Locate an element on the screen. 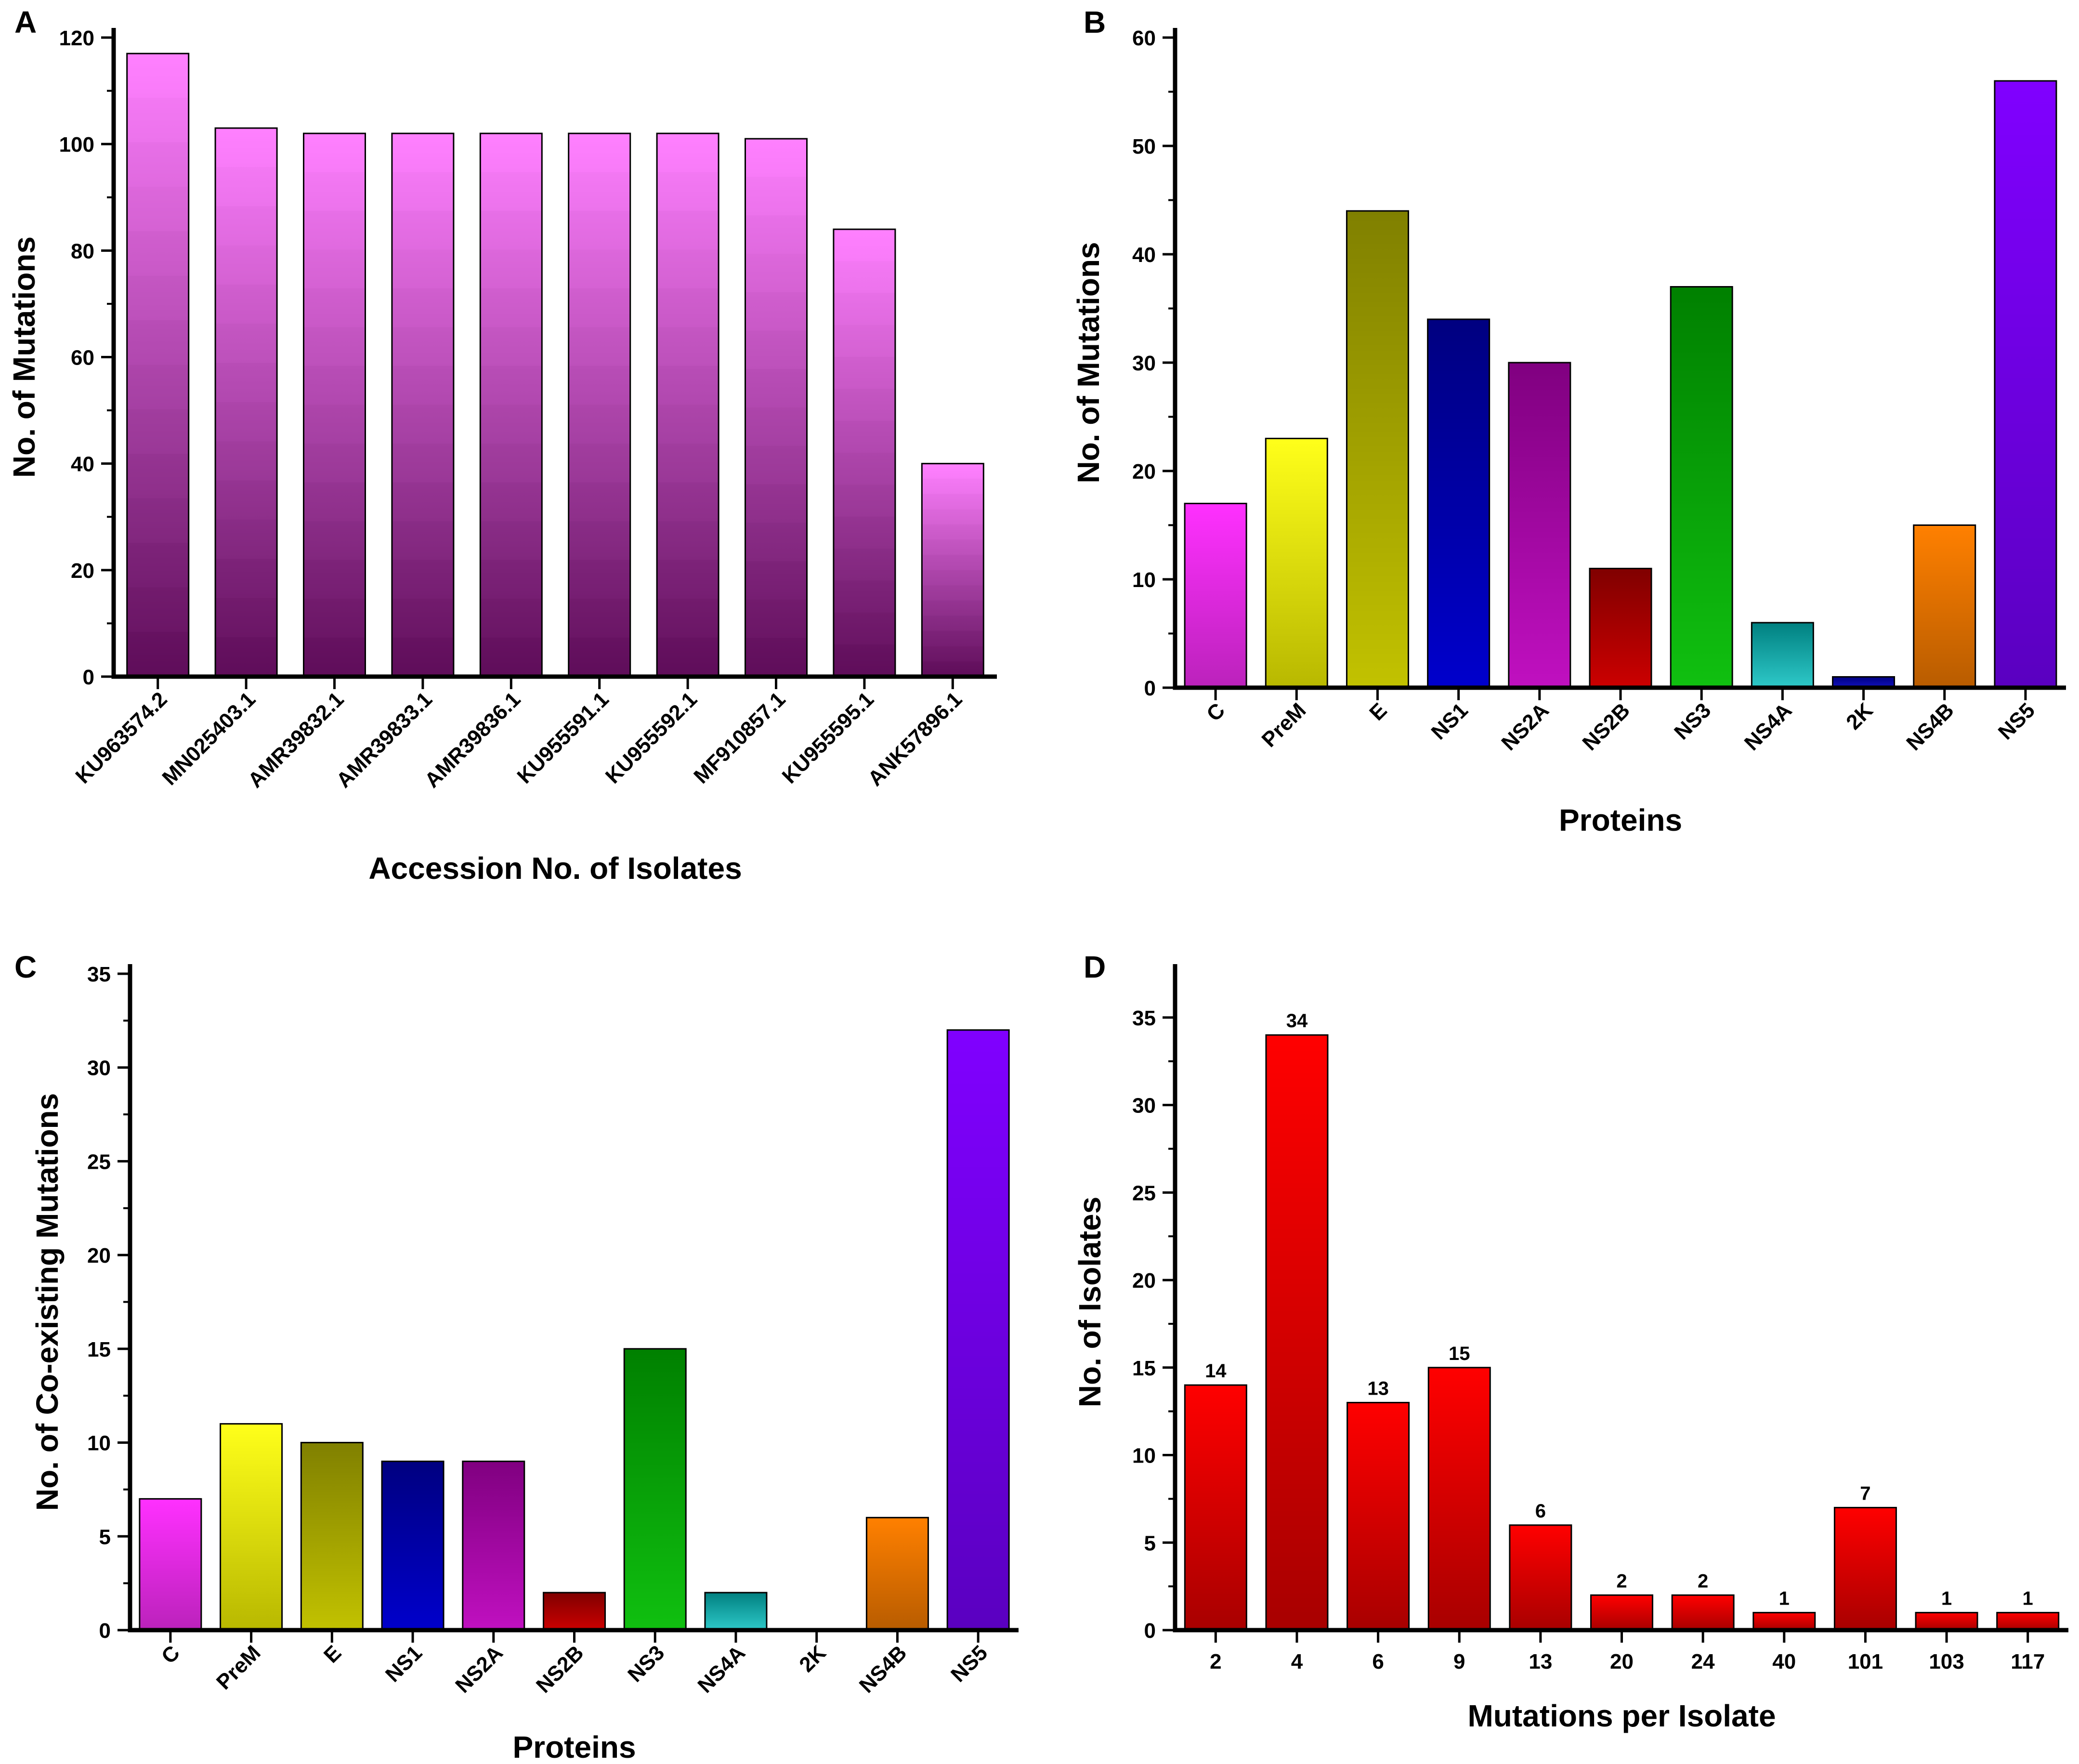 This screenshot has height=1764, width=2079. bar-ns3 is located at coordinates (655, 1489).